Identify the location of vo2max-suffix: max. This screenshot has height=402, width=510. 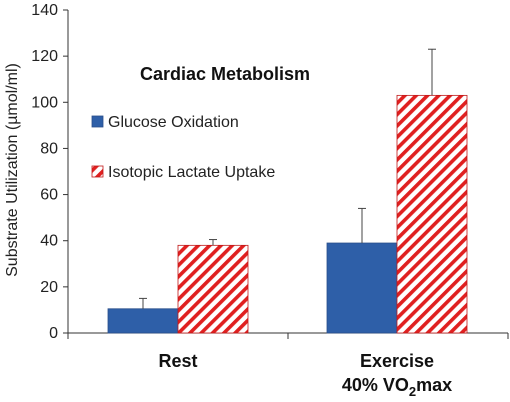
(434, 385).